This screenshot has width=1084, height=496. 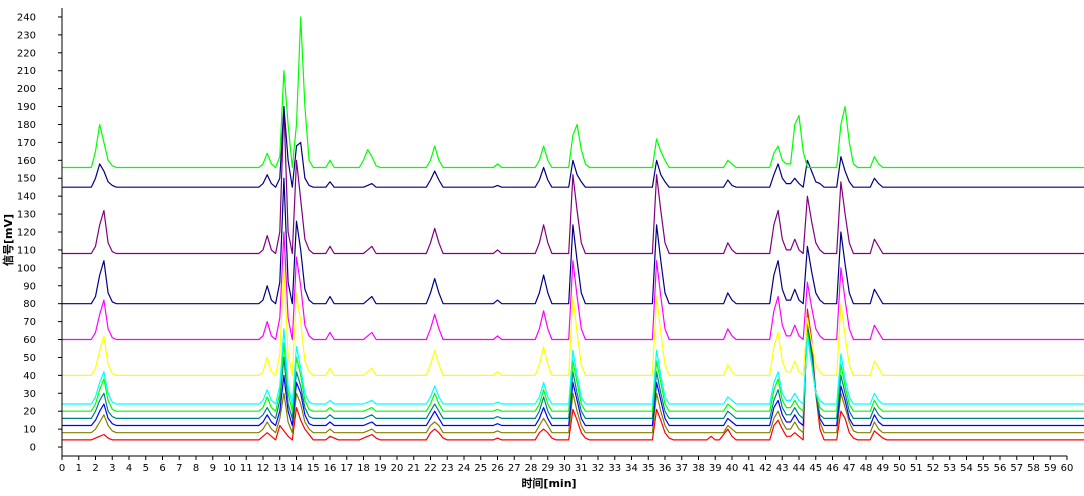 What do you see at coordinates (29, 340) in the screenshot?
I see `y-tick-label: 60` at bounding box center [29, 340].